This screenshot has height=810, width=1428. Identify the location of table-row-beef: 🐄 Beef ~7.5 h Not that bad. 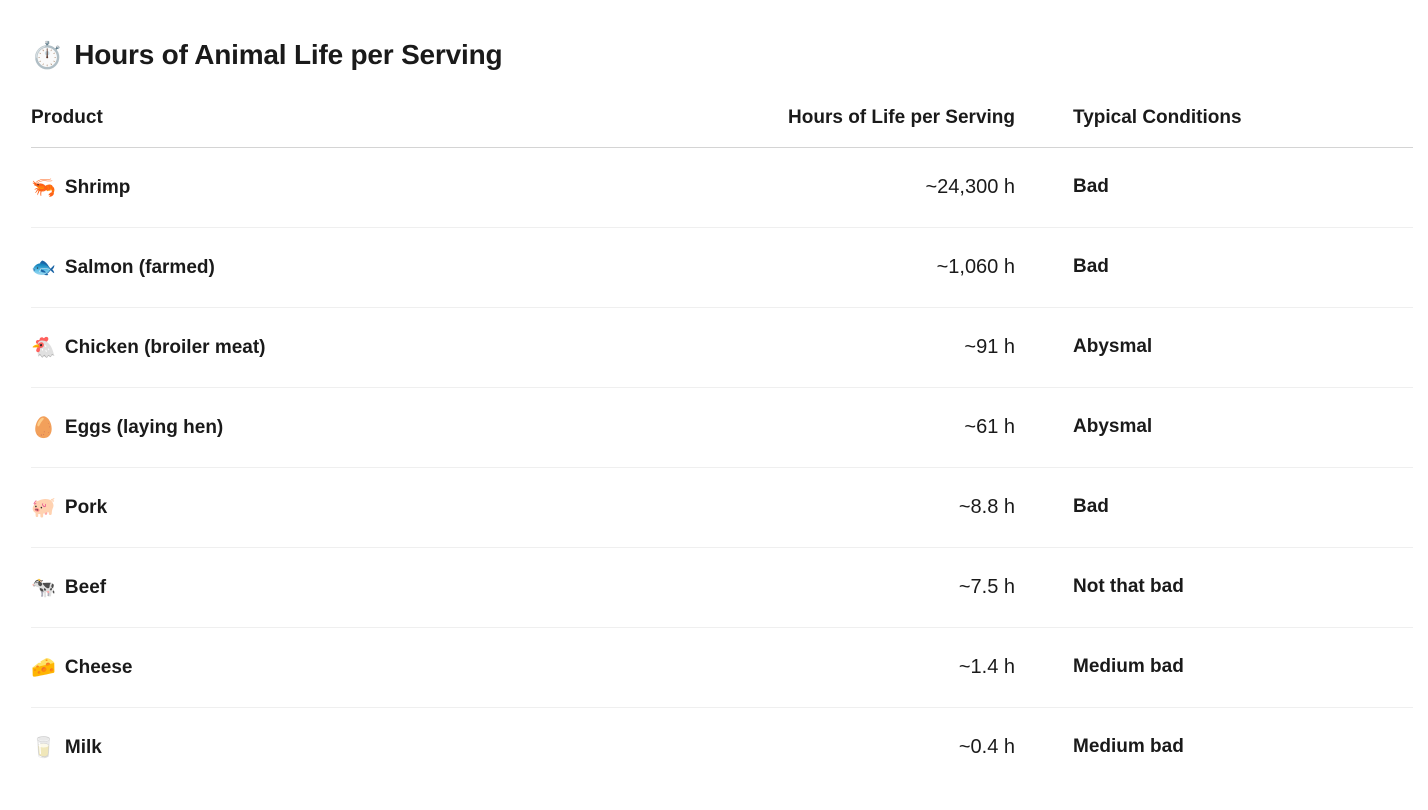
(722, 587).